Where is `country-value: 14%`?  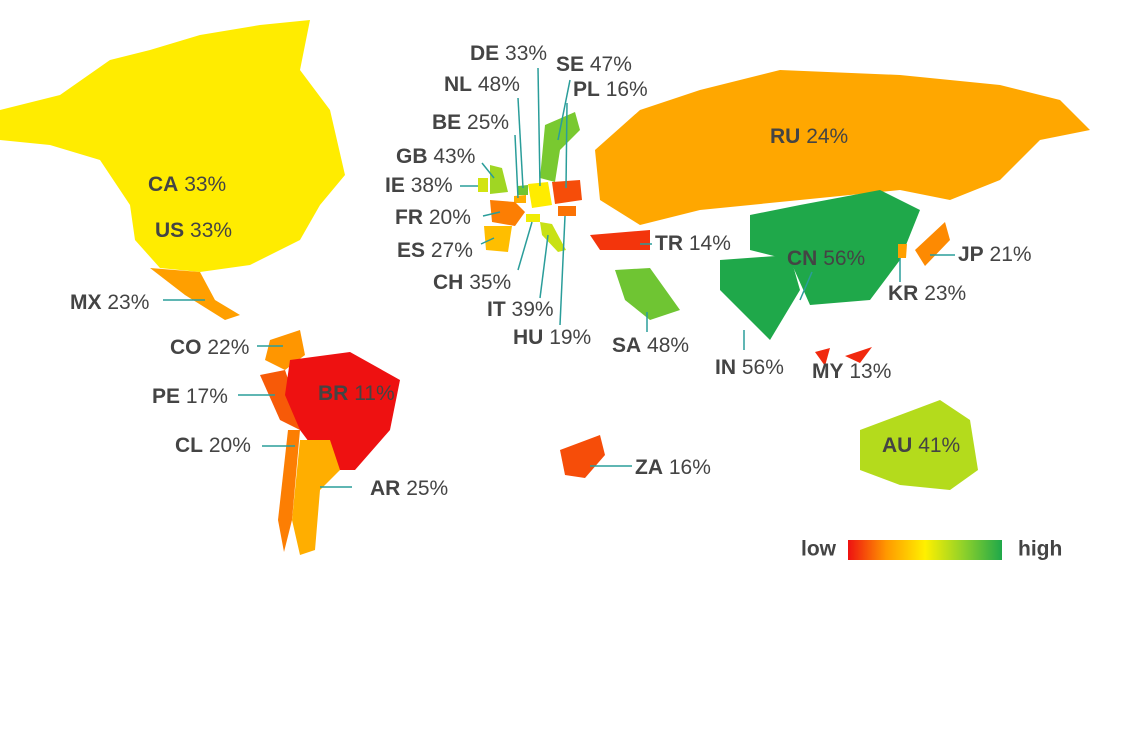 country-value: 14% is located at coordinates (710, 243).